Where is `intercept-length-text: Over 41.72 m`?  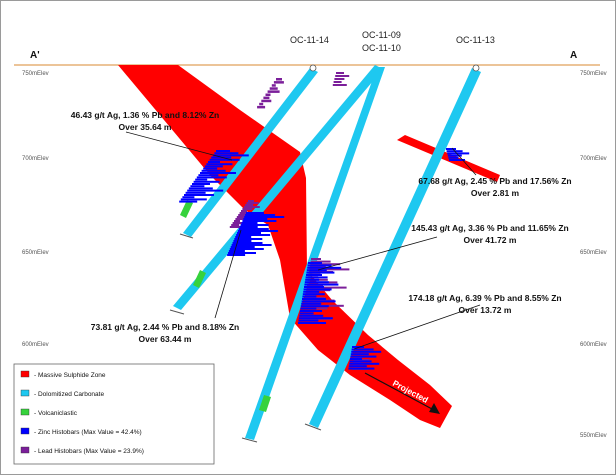 intercept-length-text: Over 41.72 m is located at coordinates (490, 240).